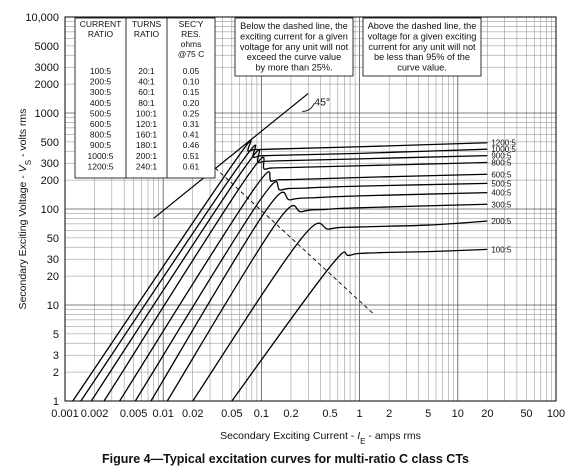 The image size is (571, 476). I want to click on x-tick-label: 20, so click(487, 414).